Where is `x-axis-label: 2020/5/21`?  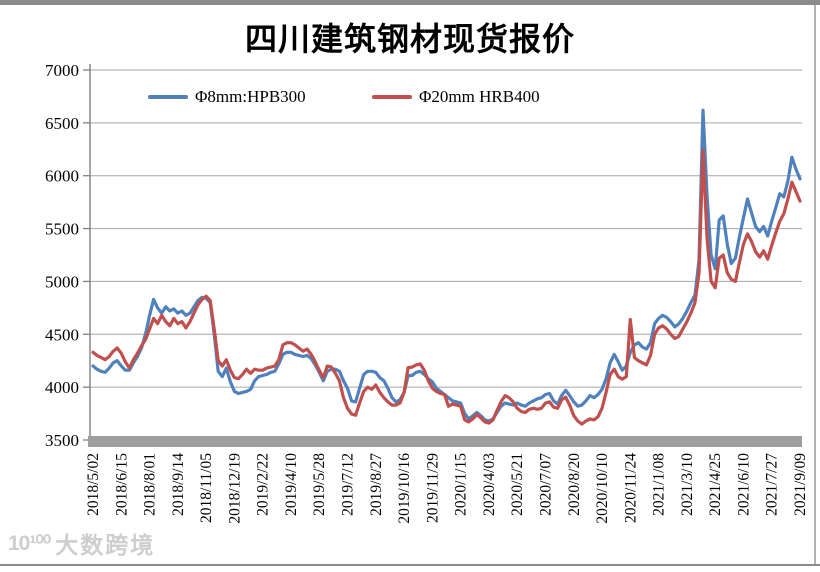 x-axis-label: 2020/5/21 is located at coordinates (517, 484).